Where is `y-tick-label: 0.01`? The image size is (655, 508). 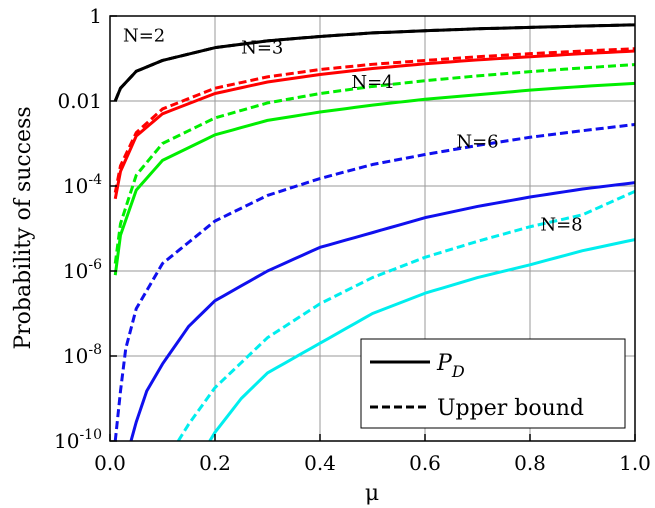 y-tick-label: 0.01 is located at coordinates (79, 101).